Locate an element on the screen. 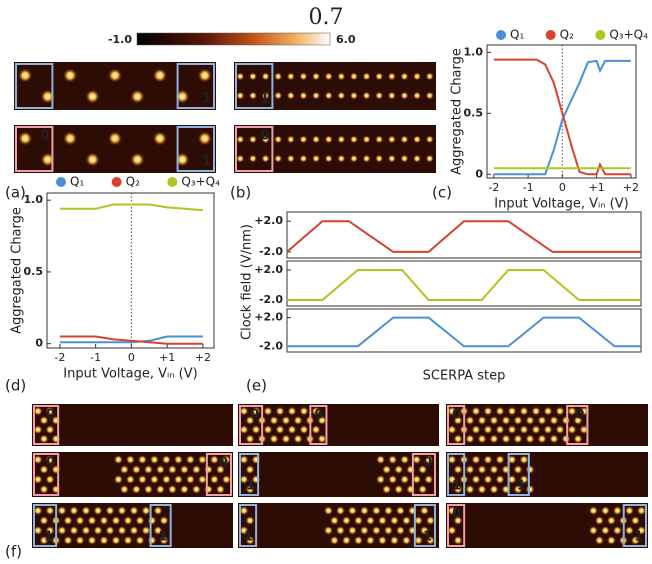  y-tick-label: +2.0 is located at coordinates (268, 220).